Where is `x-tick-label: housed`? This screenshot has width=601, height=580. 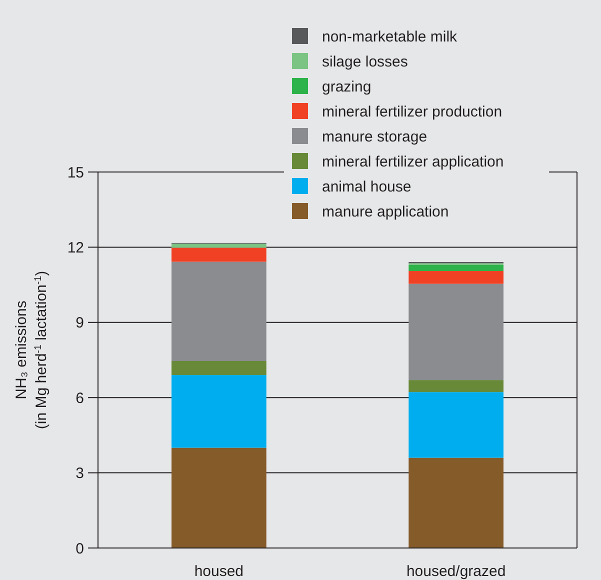
x-tick-label: housed is located at coordinates (219, 571).